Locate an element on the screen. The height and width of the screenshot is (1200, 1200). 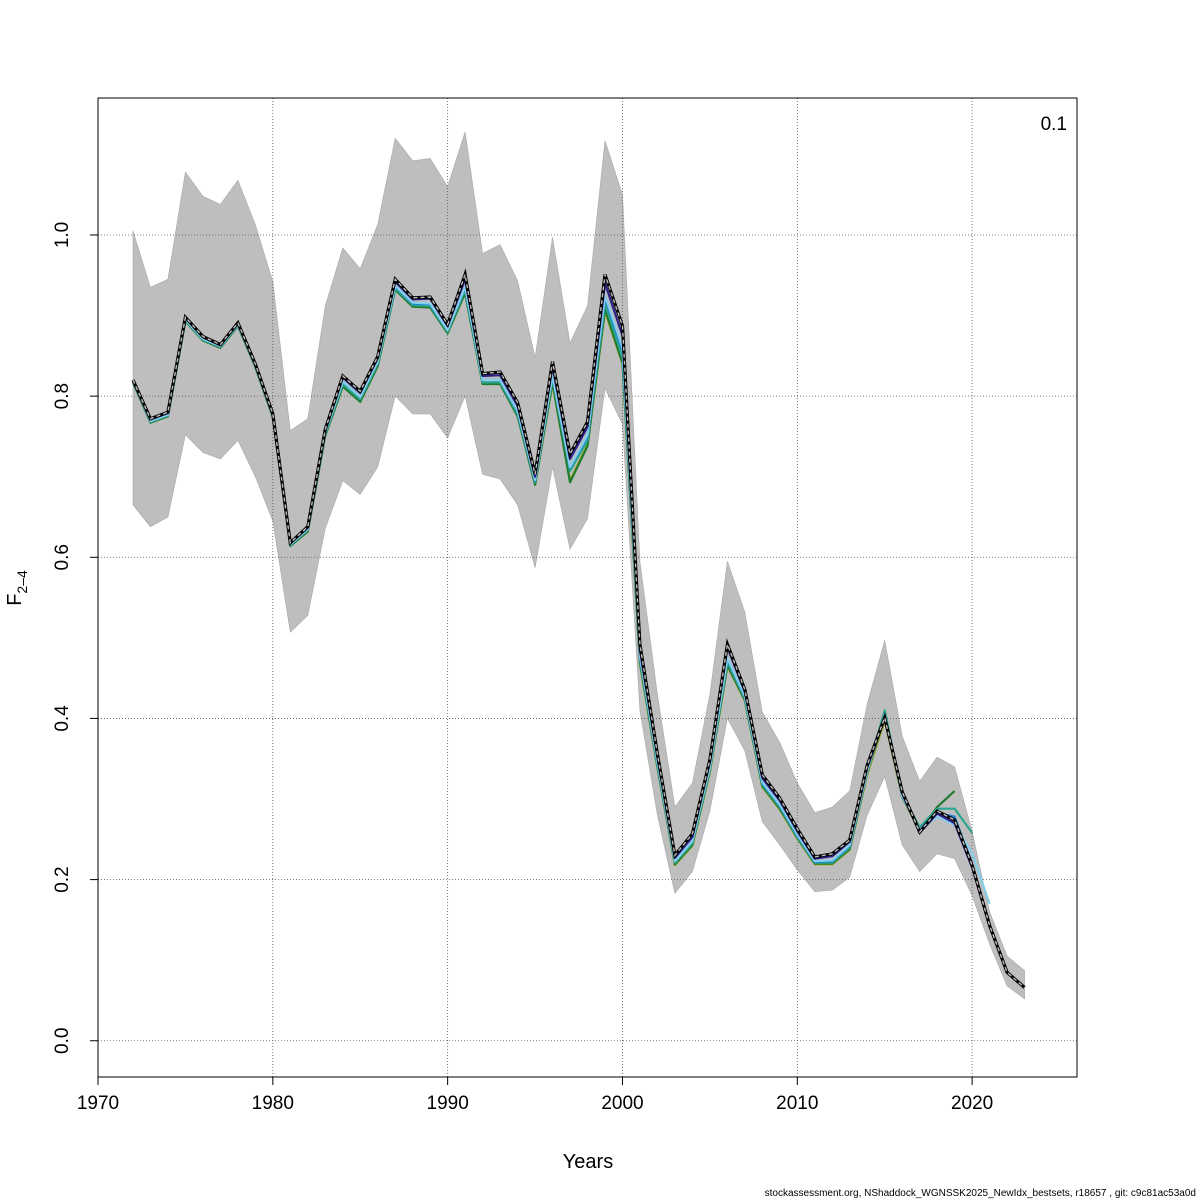
x-axis-title: Years is located at coordinates (588, 1162).